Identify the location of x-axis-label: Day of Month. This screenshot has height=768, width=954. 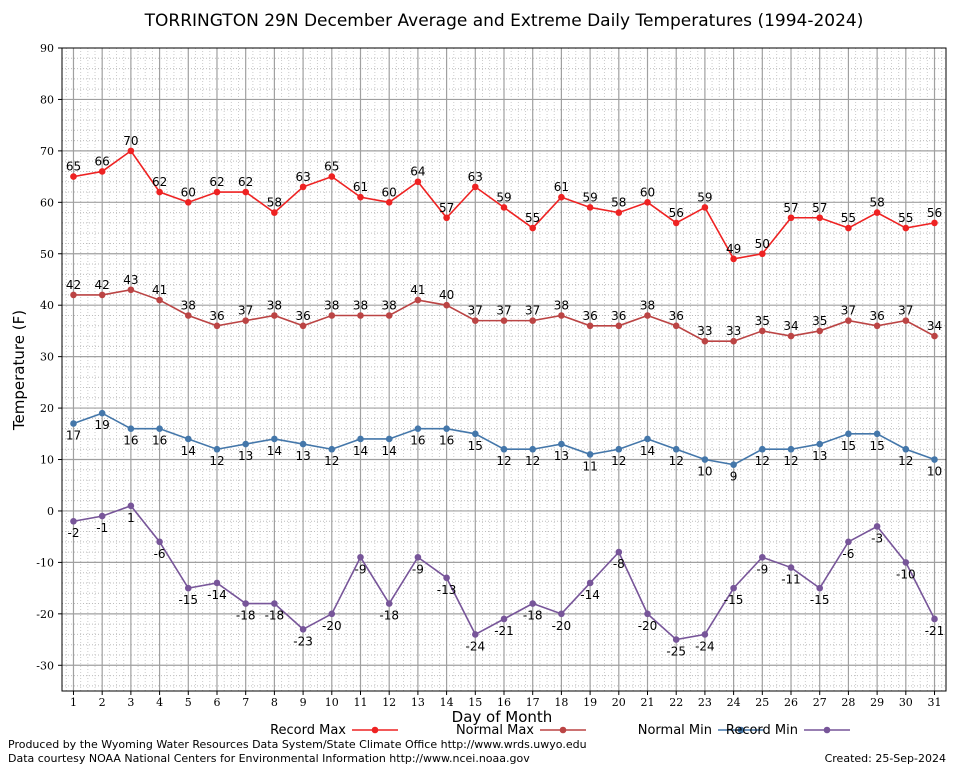
(502, 717).